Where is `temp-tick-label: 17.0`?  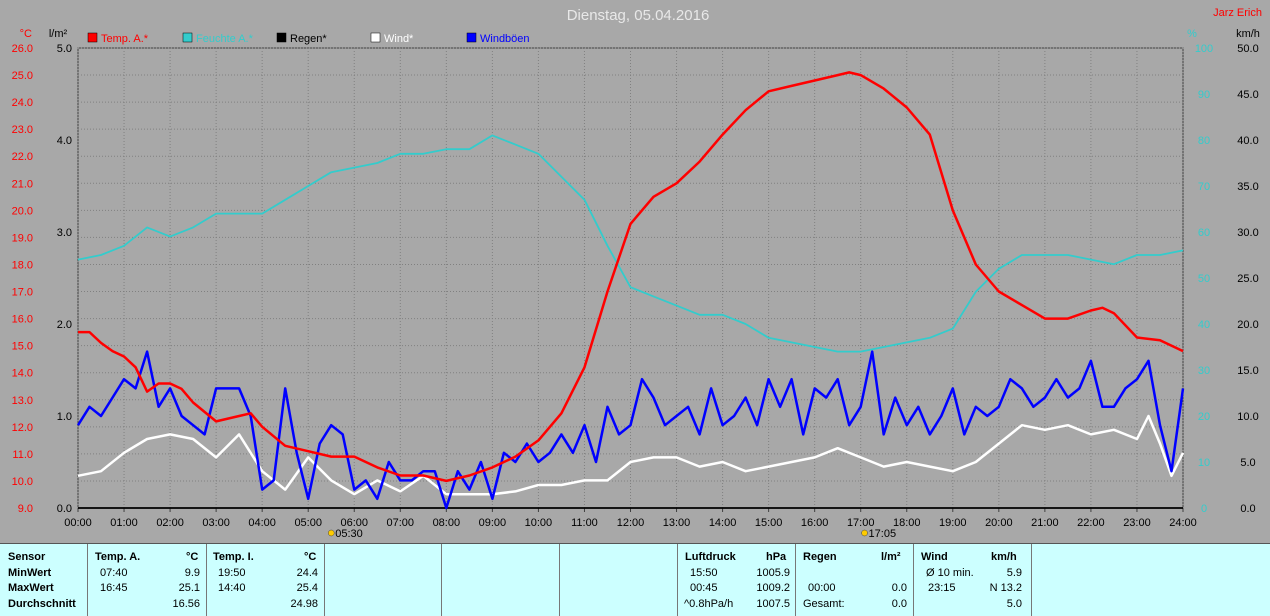
temp-tick-label: 17.0 is located at coordinates (22, 293).